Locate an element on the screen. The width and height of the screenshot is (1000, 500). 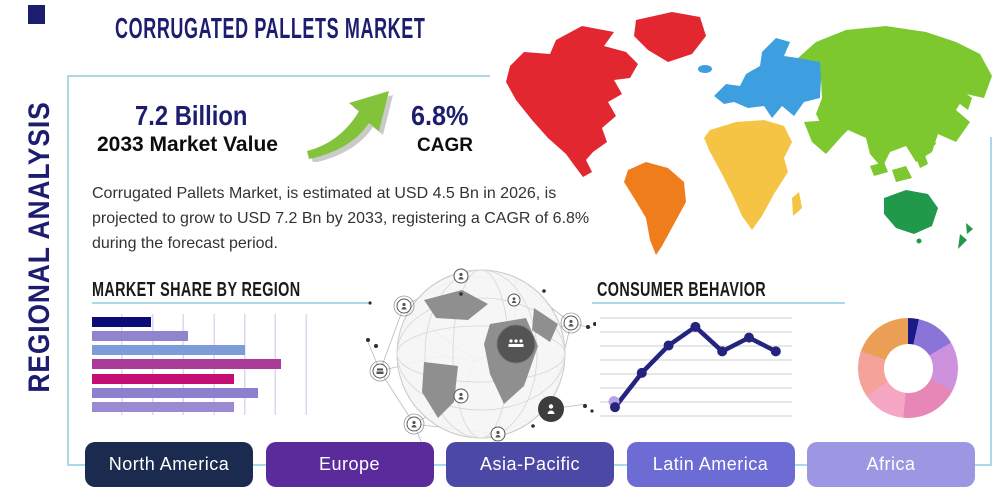
region-button-europe: Europe is located at coordinates (349, 464).